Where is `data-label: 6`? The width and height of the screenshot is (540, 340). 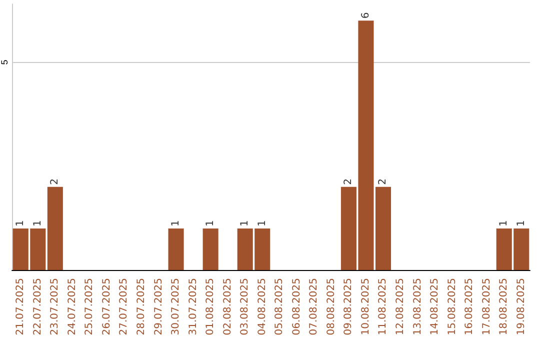
data-label: 6 is located at coordinates (366, 15).